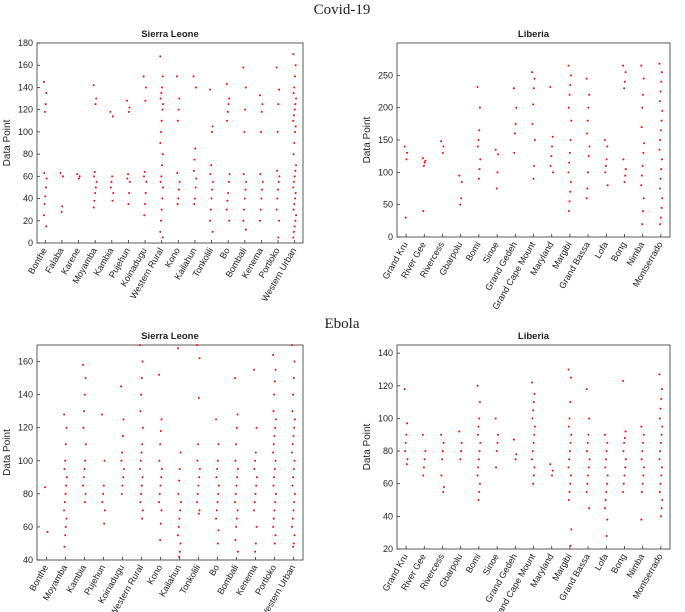  I want to click on x-tick-label: Bomi, so click(473, 563).